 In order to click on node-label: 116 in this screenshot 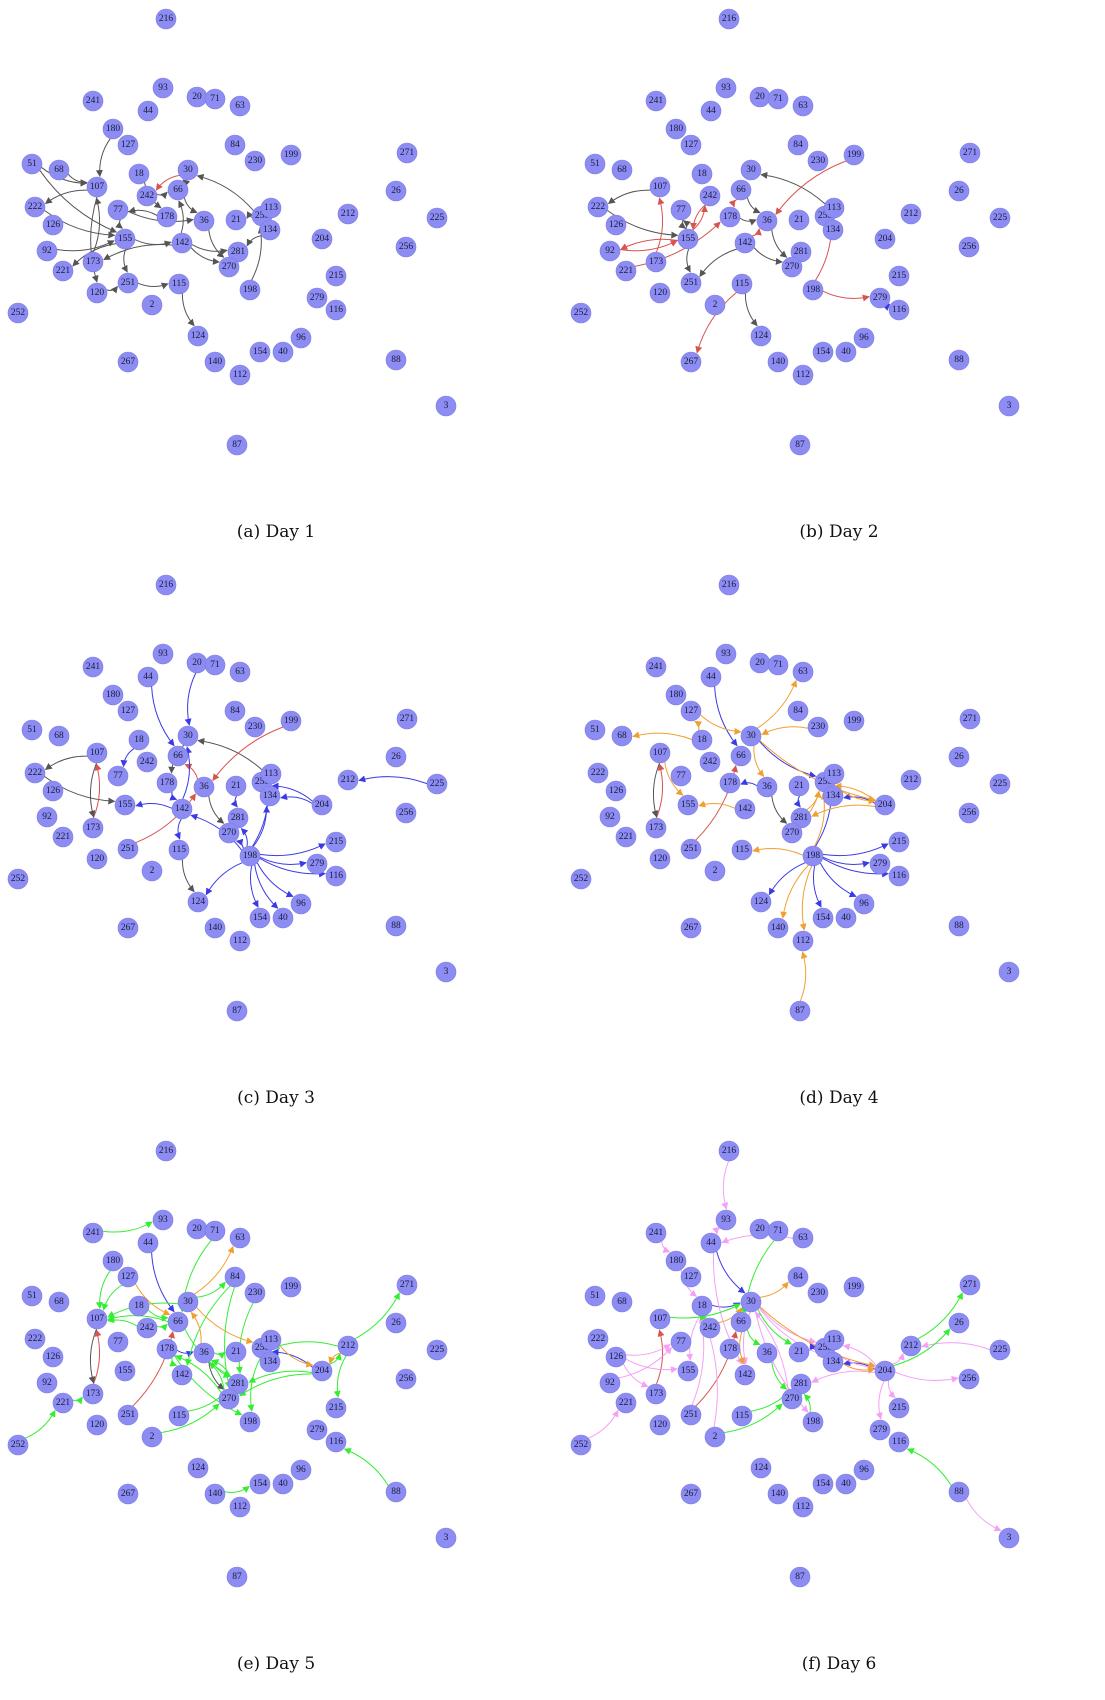, I will do `click(336, 1442)`.